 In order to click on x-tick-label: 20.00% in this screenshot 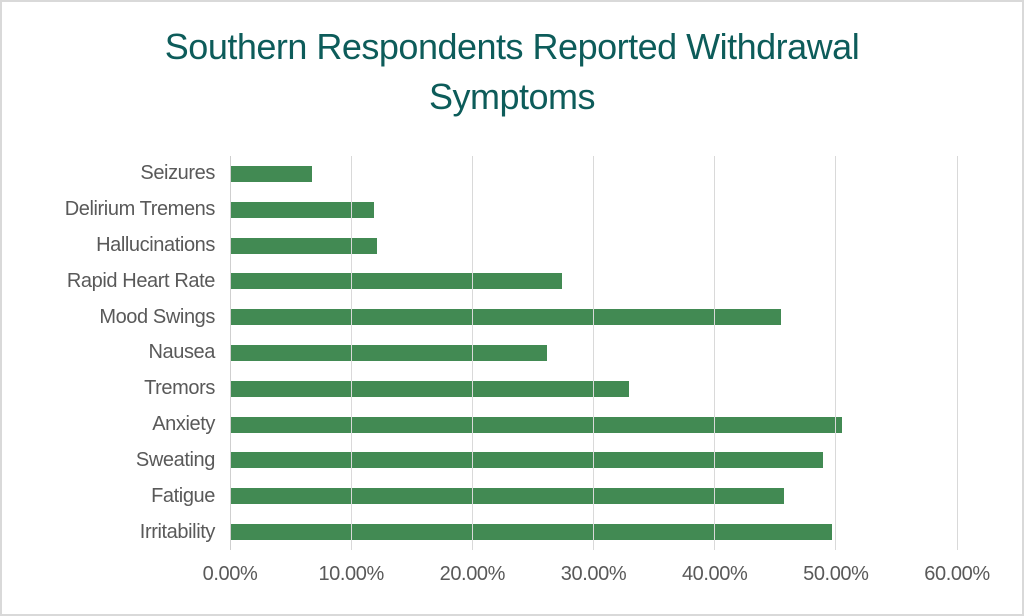, I will do `click(472, 574)`.